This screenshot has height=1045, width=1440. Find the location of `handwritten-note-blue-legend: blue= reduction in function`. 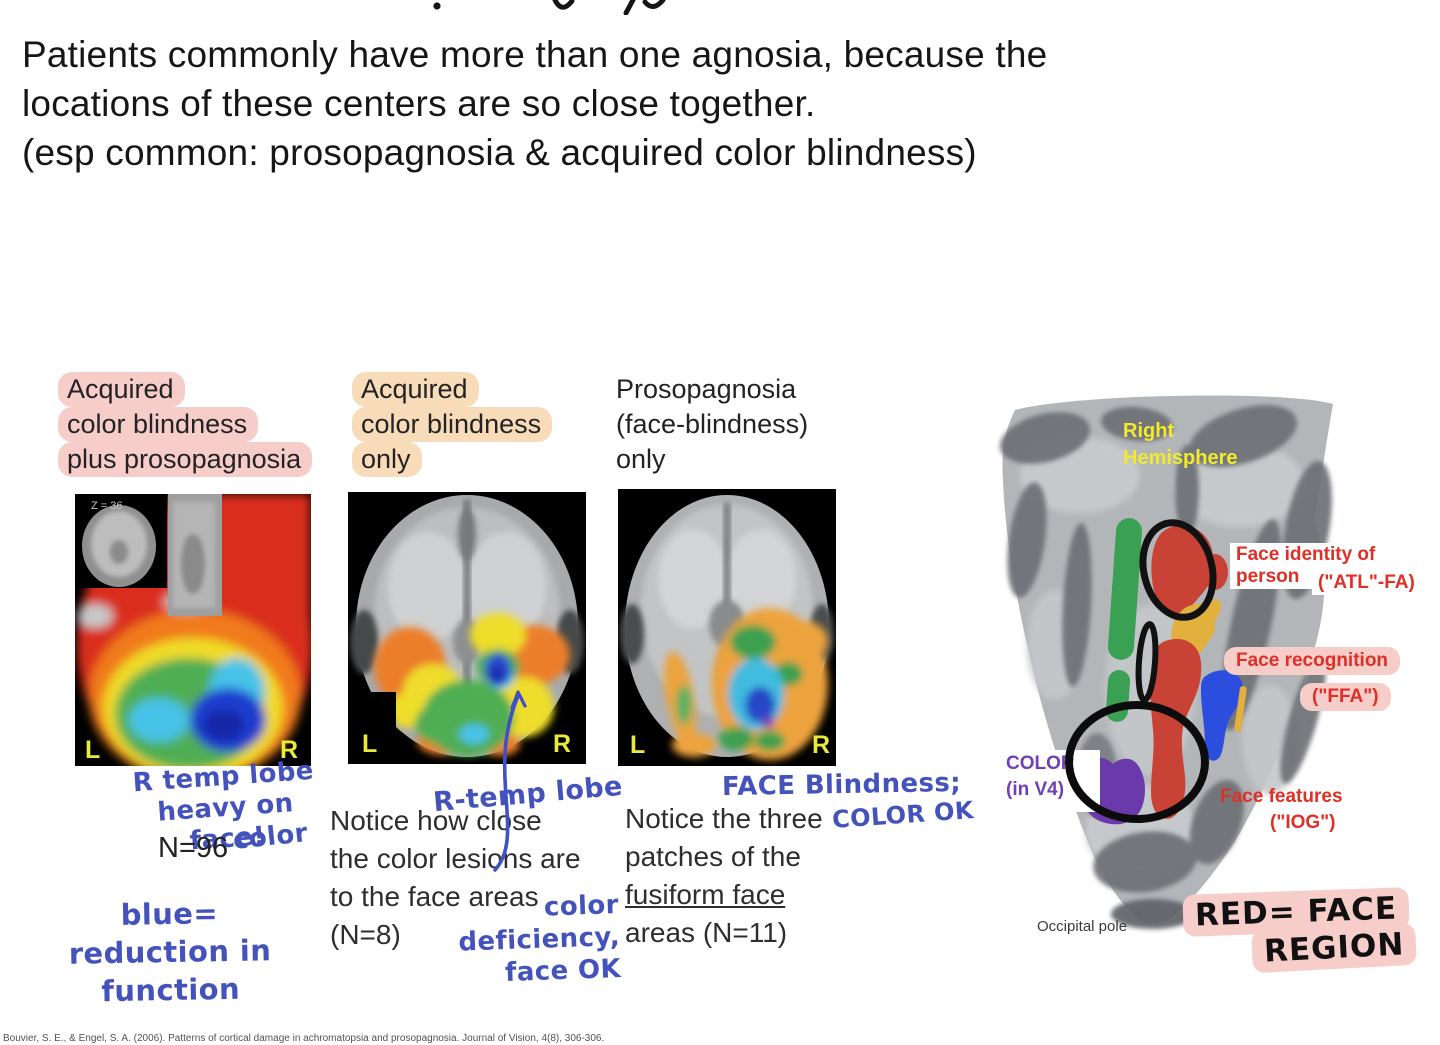

handwritten-note-blue-legend: blue= reduction in function is located at coordinates (170, 952).